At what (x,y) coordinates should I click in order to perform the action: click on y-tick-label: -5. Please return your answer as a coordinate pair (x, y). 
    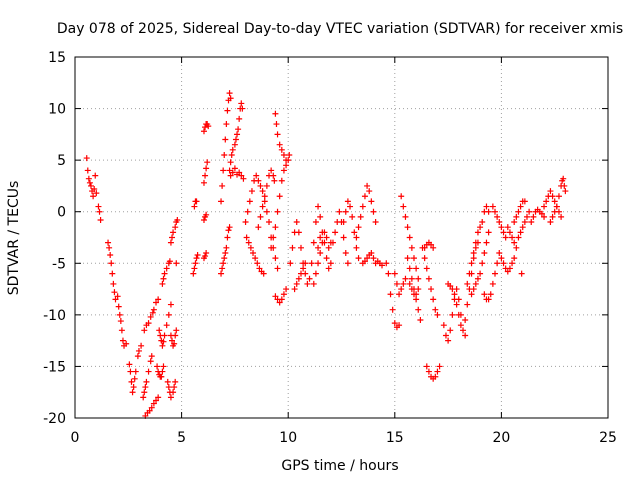
    Looking at the image, I should click on (59, 264).